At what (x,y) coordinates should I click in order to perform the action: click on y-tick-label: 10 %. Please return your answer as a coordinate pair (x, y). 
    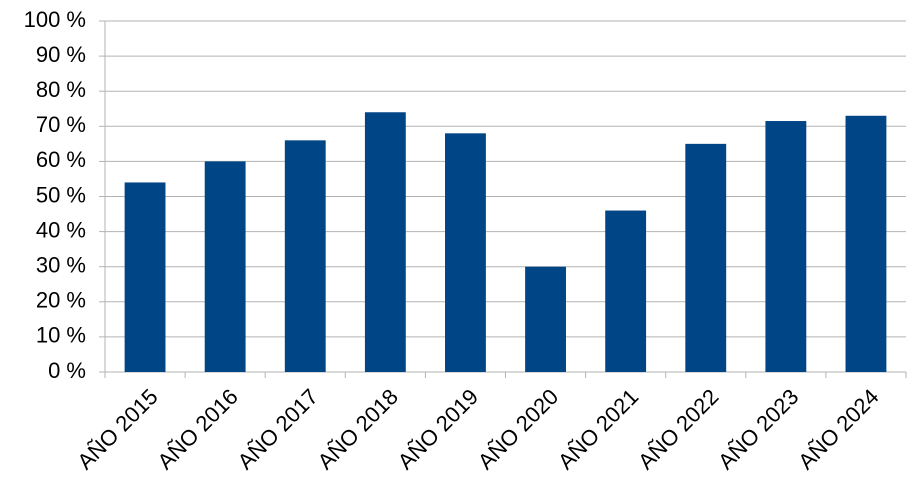
    Looking at the image, I should click on (61, 335).